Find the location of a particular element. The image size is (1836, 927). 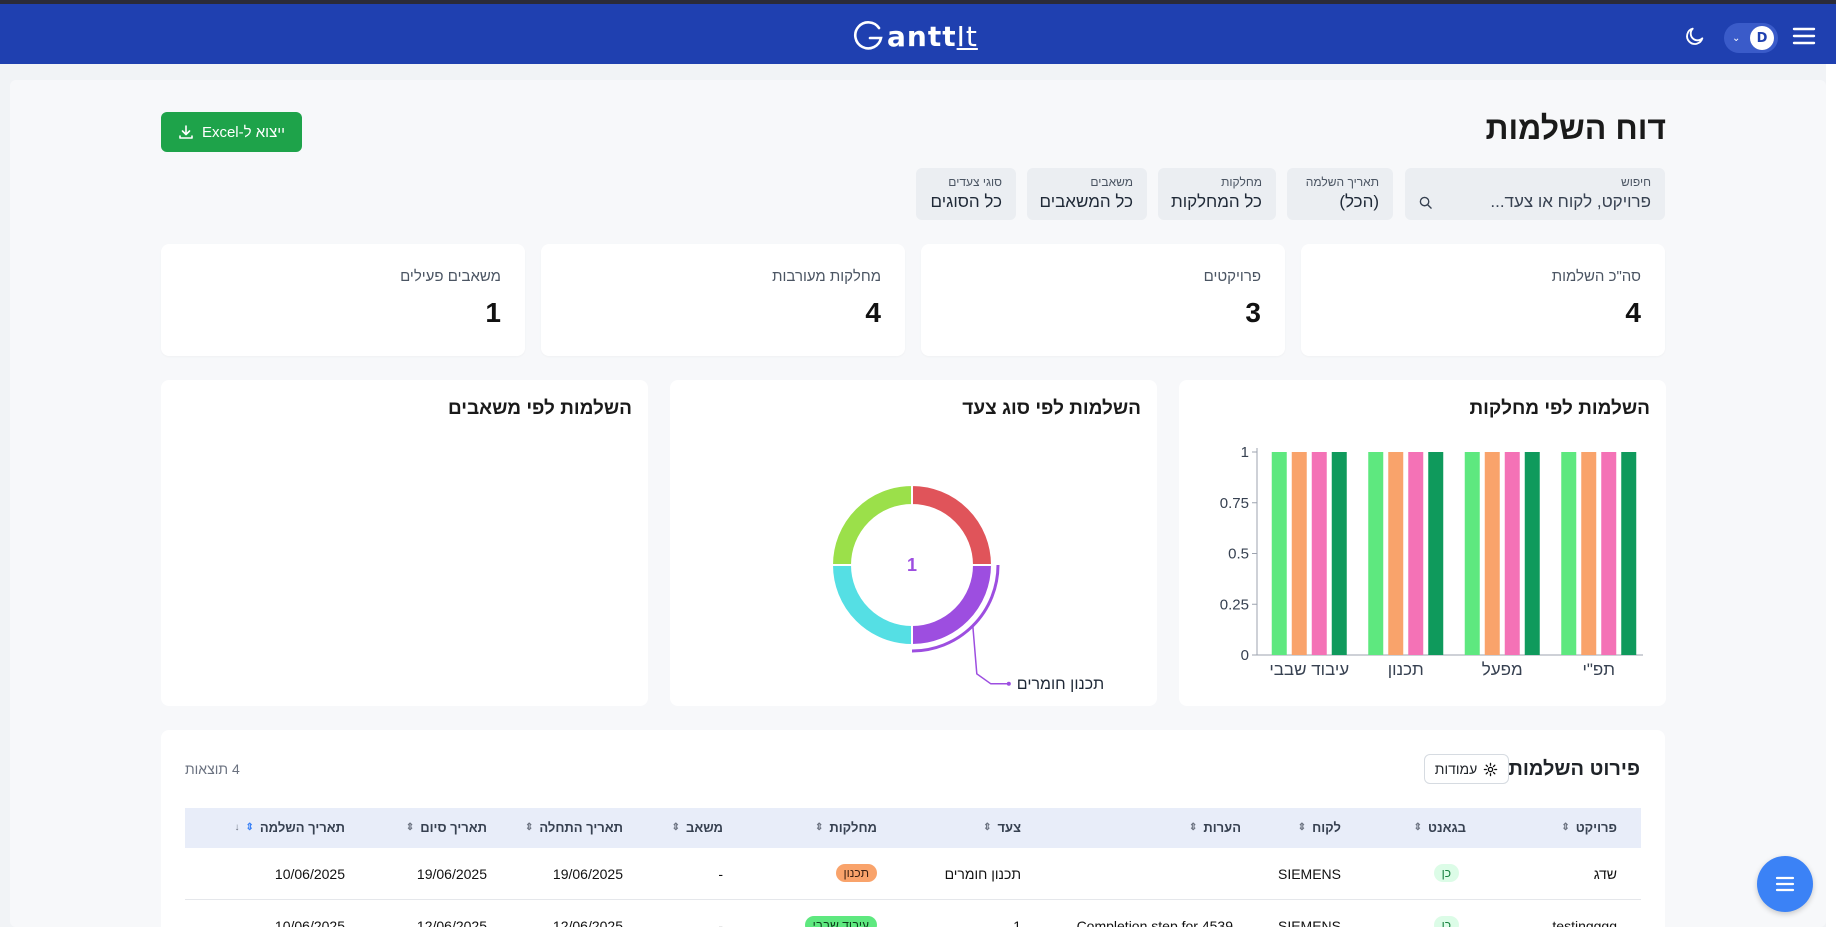

stat-label: סה"כ השלמות is located at coordinates (1596, 276).